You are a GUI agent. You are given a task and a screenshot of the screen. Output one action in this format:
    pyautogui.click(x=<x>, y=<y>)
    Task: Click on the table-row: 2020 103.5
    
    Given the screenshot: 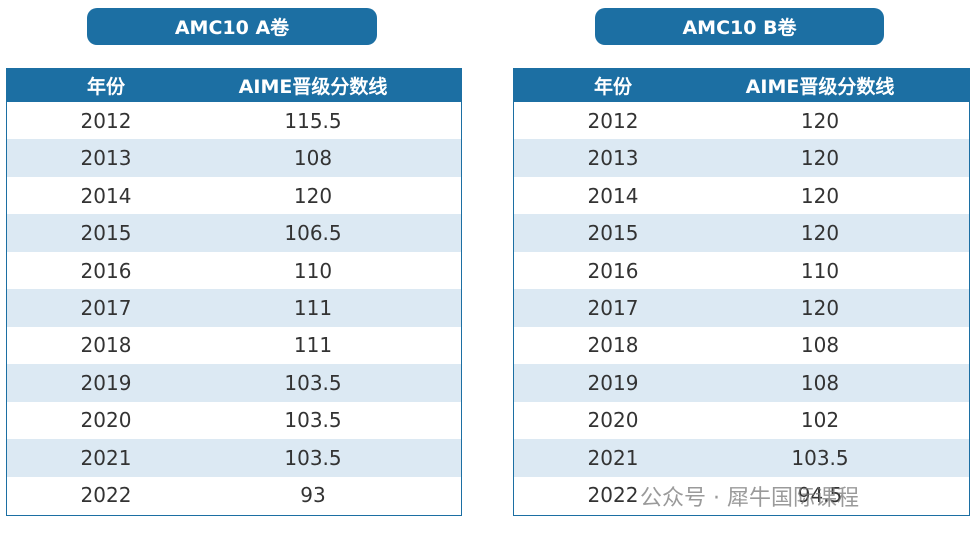 What is the action you would take?
    pyautogui.click(x=234, y=420)
    